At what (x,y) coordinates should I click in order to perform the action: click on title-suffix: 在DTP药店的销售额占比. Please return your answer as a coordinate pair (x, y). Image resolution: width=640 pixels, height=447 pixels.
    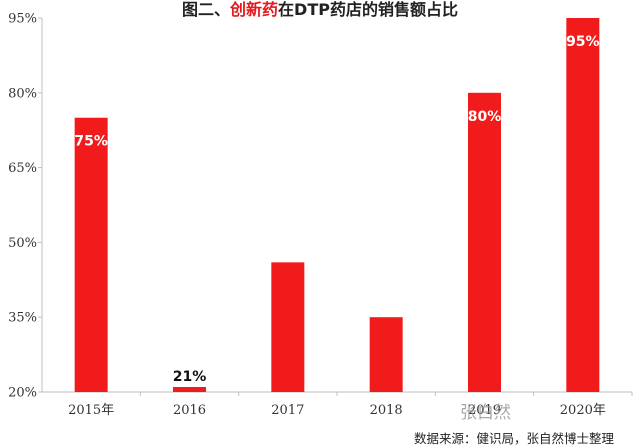
    Looking at the image, I should click on (368, 9).